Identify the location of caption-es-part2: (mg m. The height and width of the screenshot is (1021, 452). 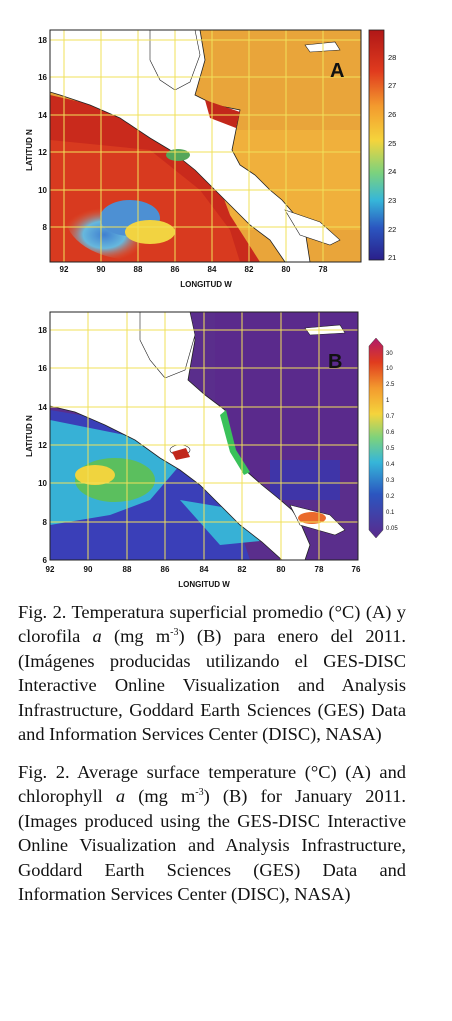
(136, 636).